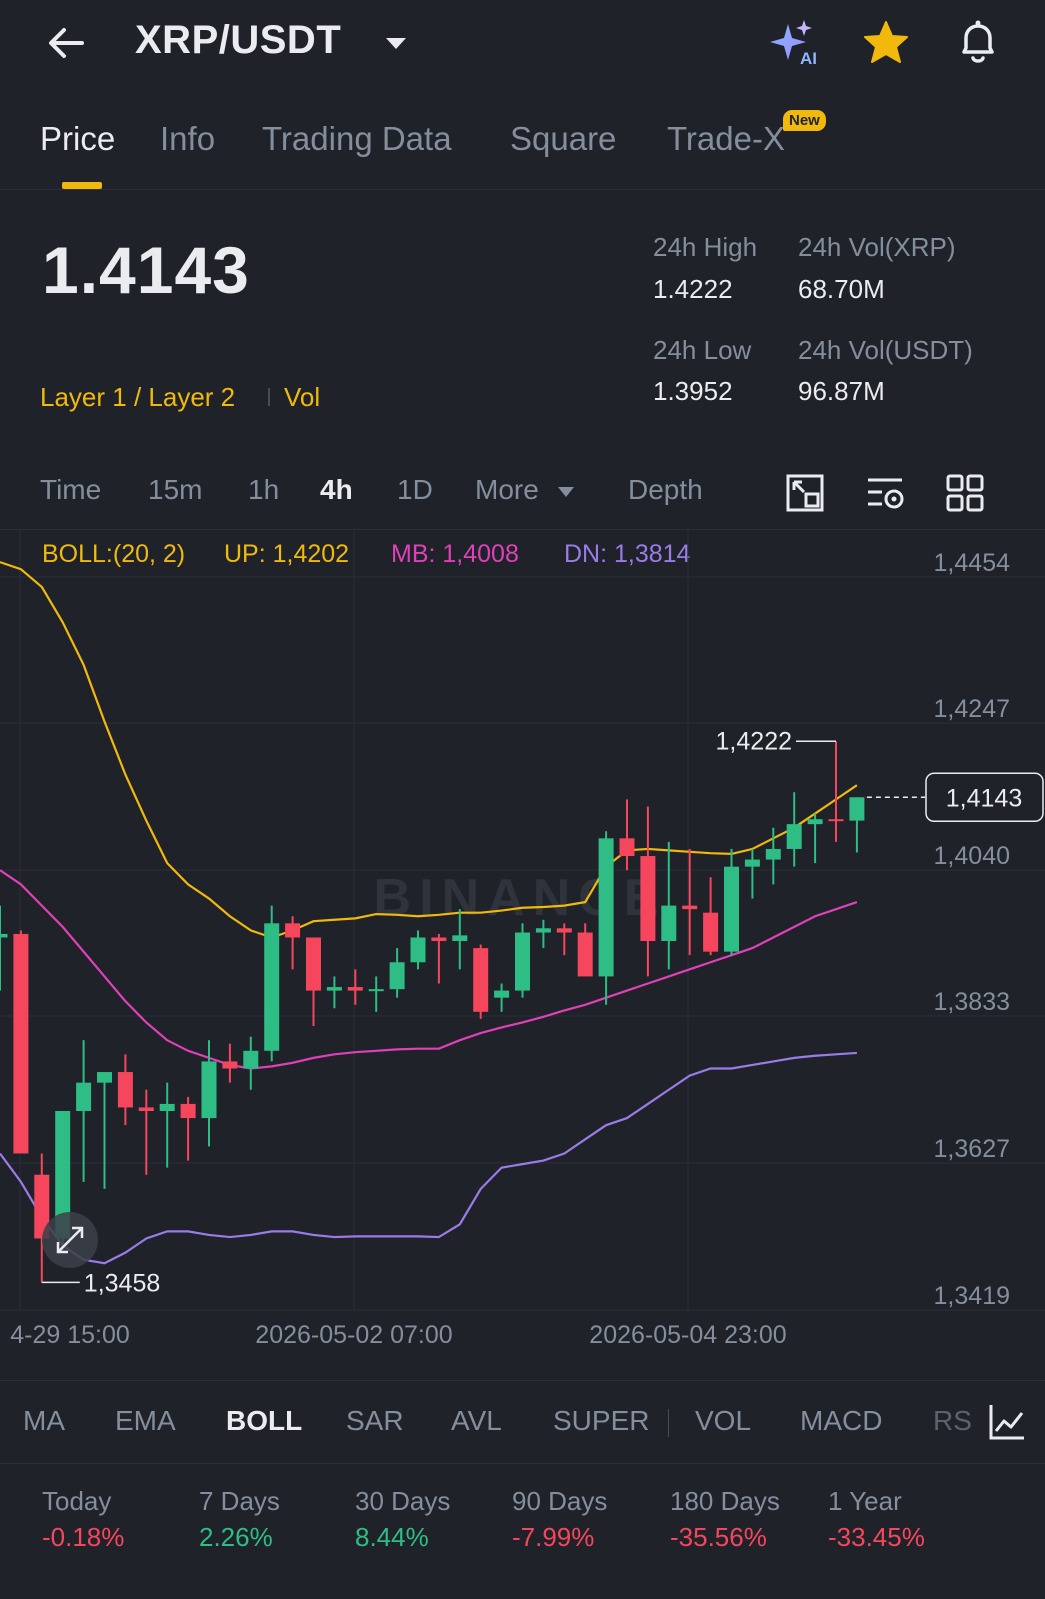  I want to click on new-badge: New, so click(804, 120).